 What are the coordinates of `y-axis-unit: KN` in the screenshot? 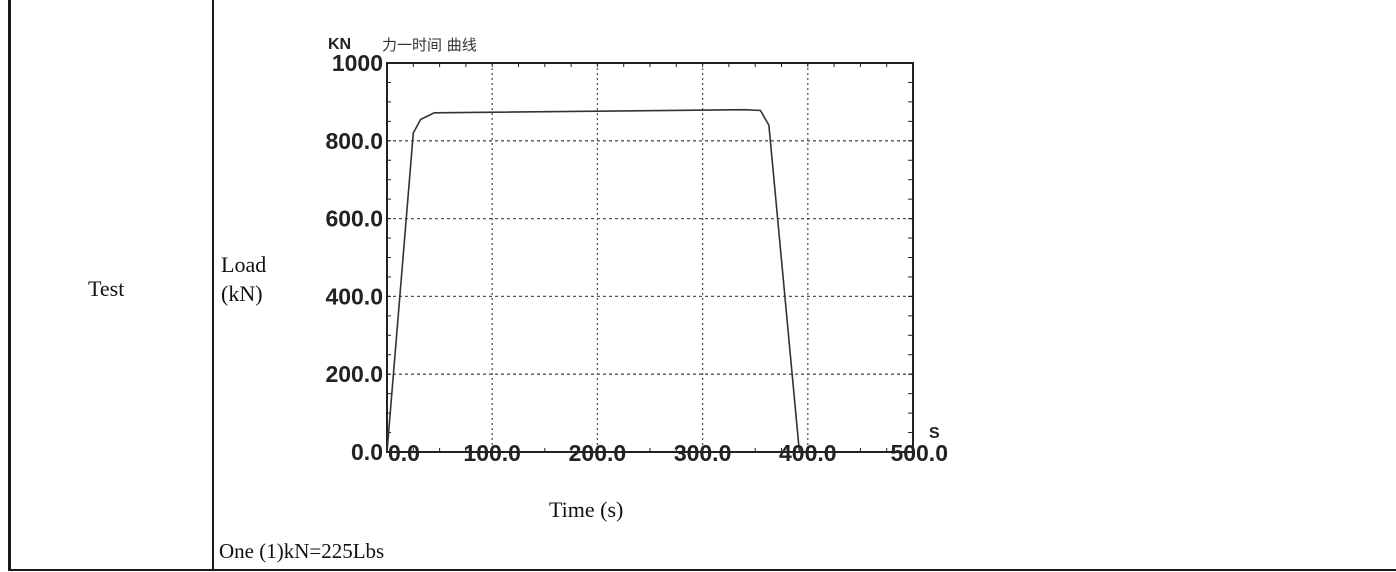 It's located at (339, 44).